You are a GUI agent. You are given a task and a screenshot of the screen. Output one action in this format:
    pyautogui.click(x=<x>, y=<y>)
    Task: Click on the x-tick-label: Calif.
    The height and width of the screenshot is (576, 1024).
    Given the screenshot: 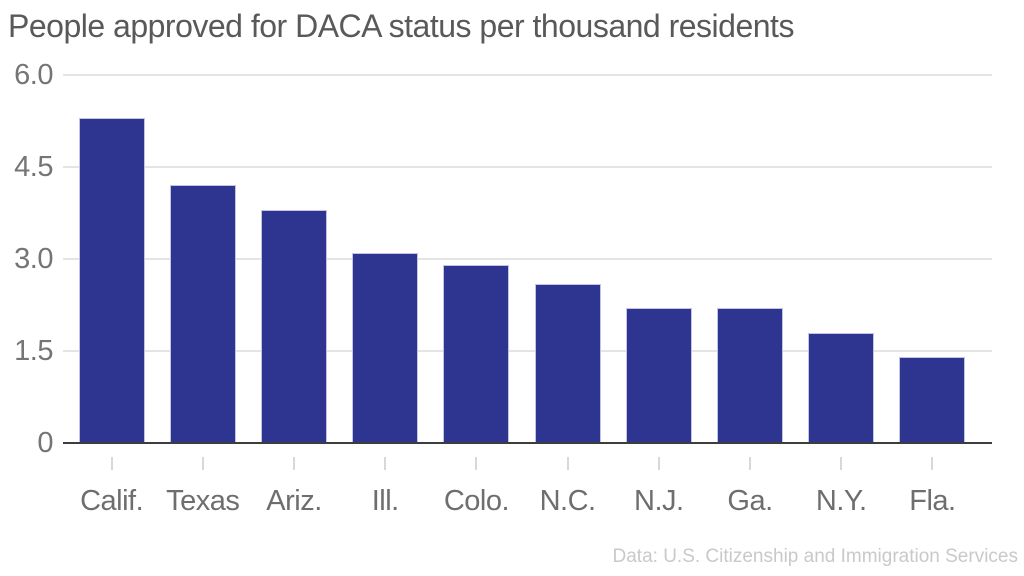 What is the action you would take?
    pyautogui.click(x=112, y=501)
    